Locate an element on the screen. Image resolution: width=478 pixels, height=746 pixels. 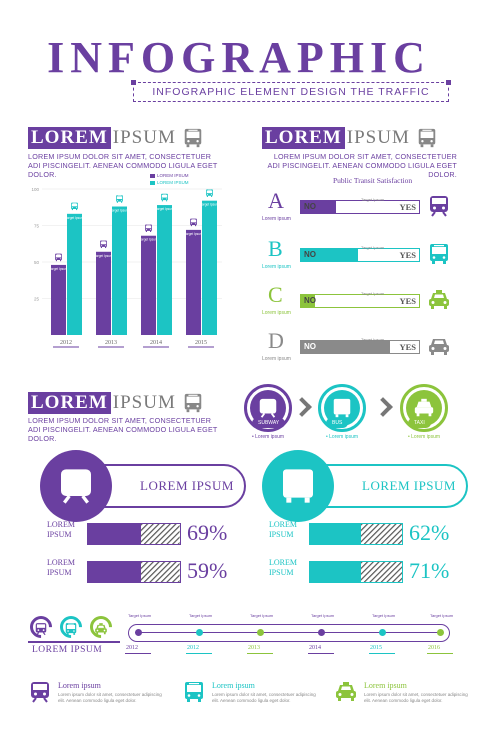
section-head-transport: LOREM IPSUM is located at coordinates (116, 403).